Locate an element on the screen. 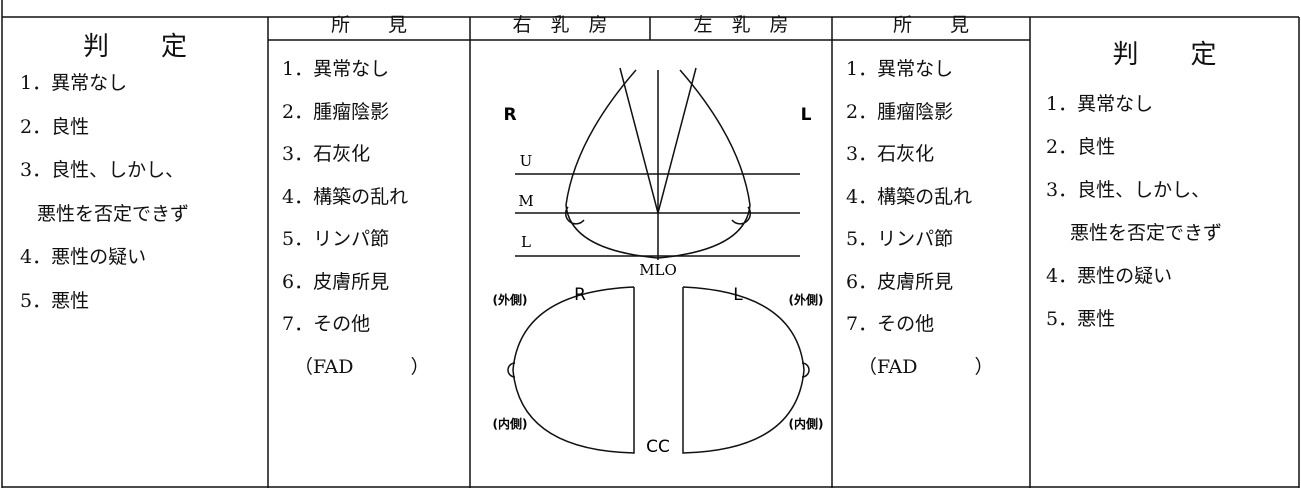 Image resolution: width=1301 pixels, height=488 pixels. mlo-middle-label: M is located at coordinates (525, 201).